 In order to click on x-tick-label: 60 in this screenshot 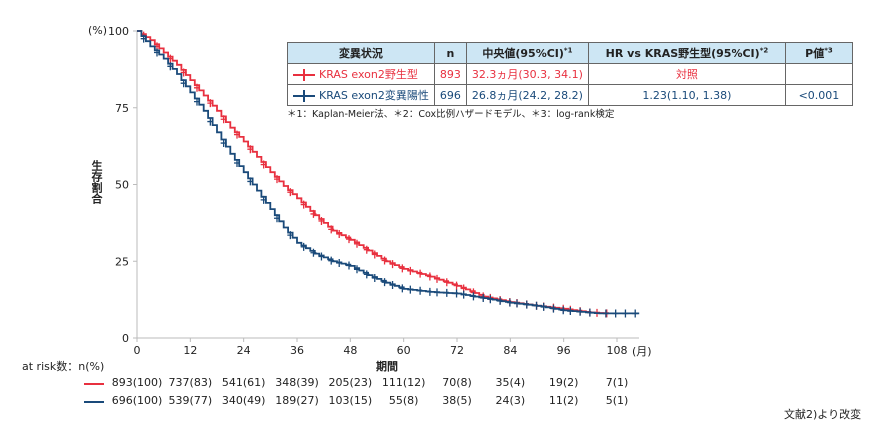, I will do `click(404, 350)`.